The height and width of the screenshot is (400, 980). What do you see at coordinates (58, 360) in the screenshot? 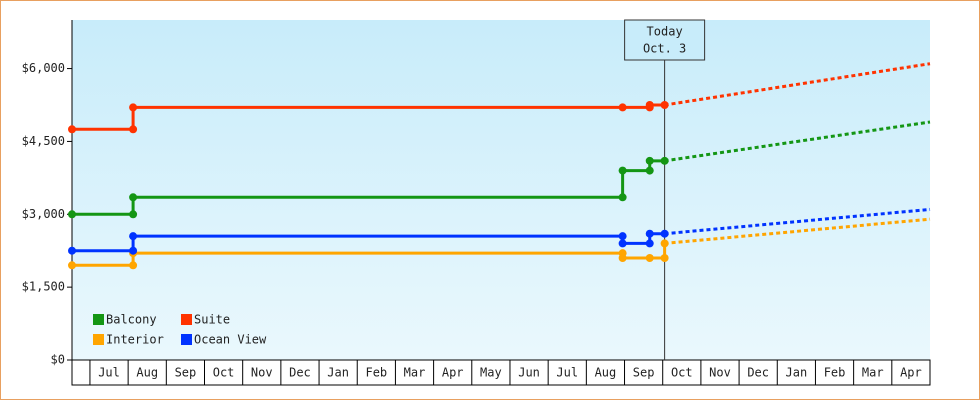
I see `y-tick-label: $0` at bounding box center [58, 360].